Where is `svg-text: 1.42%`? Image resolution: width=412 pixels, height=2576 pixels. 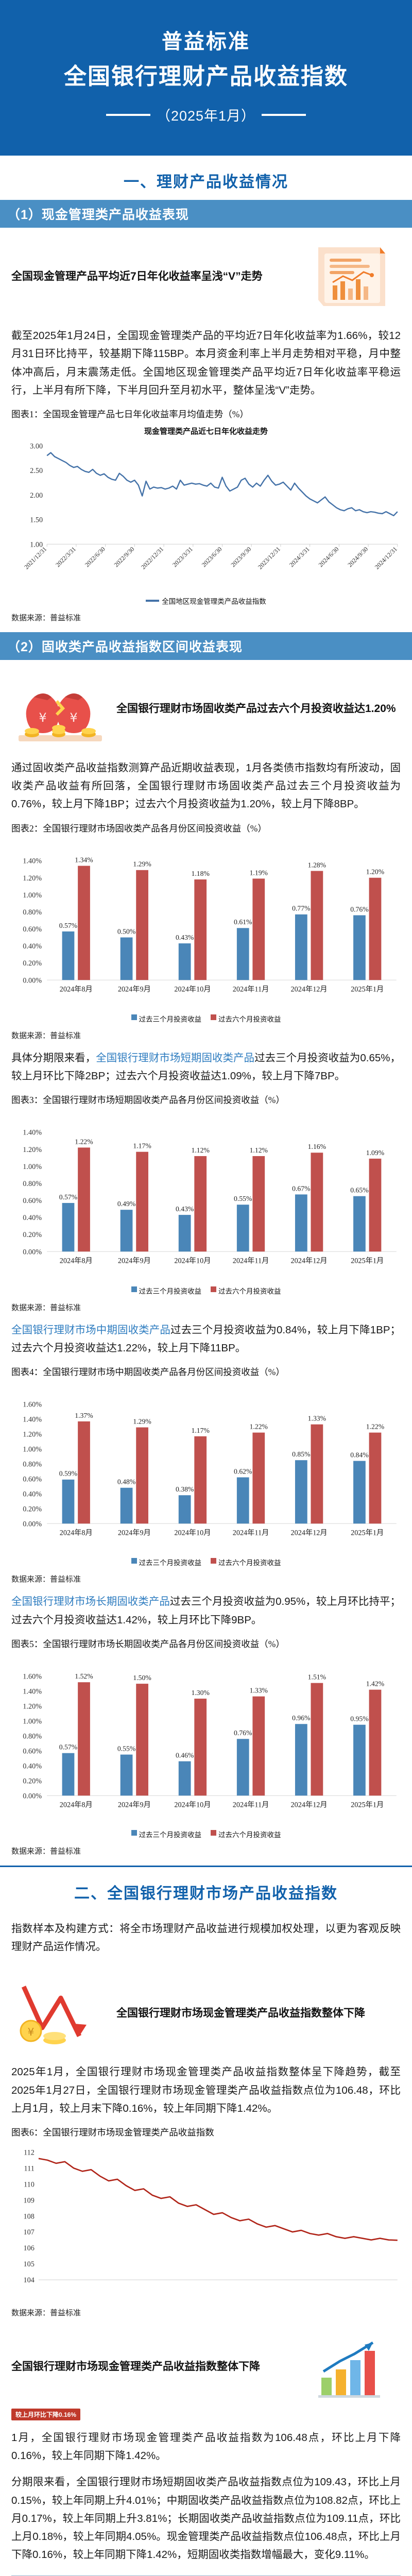 svg-text: 1.42% is located at coordinates (375, 1683).